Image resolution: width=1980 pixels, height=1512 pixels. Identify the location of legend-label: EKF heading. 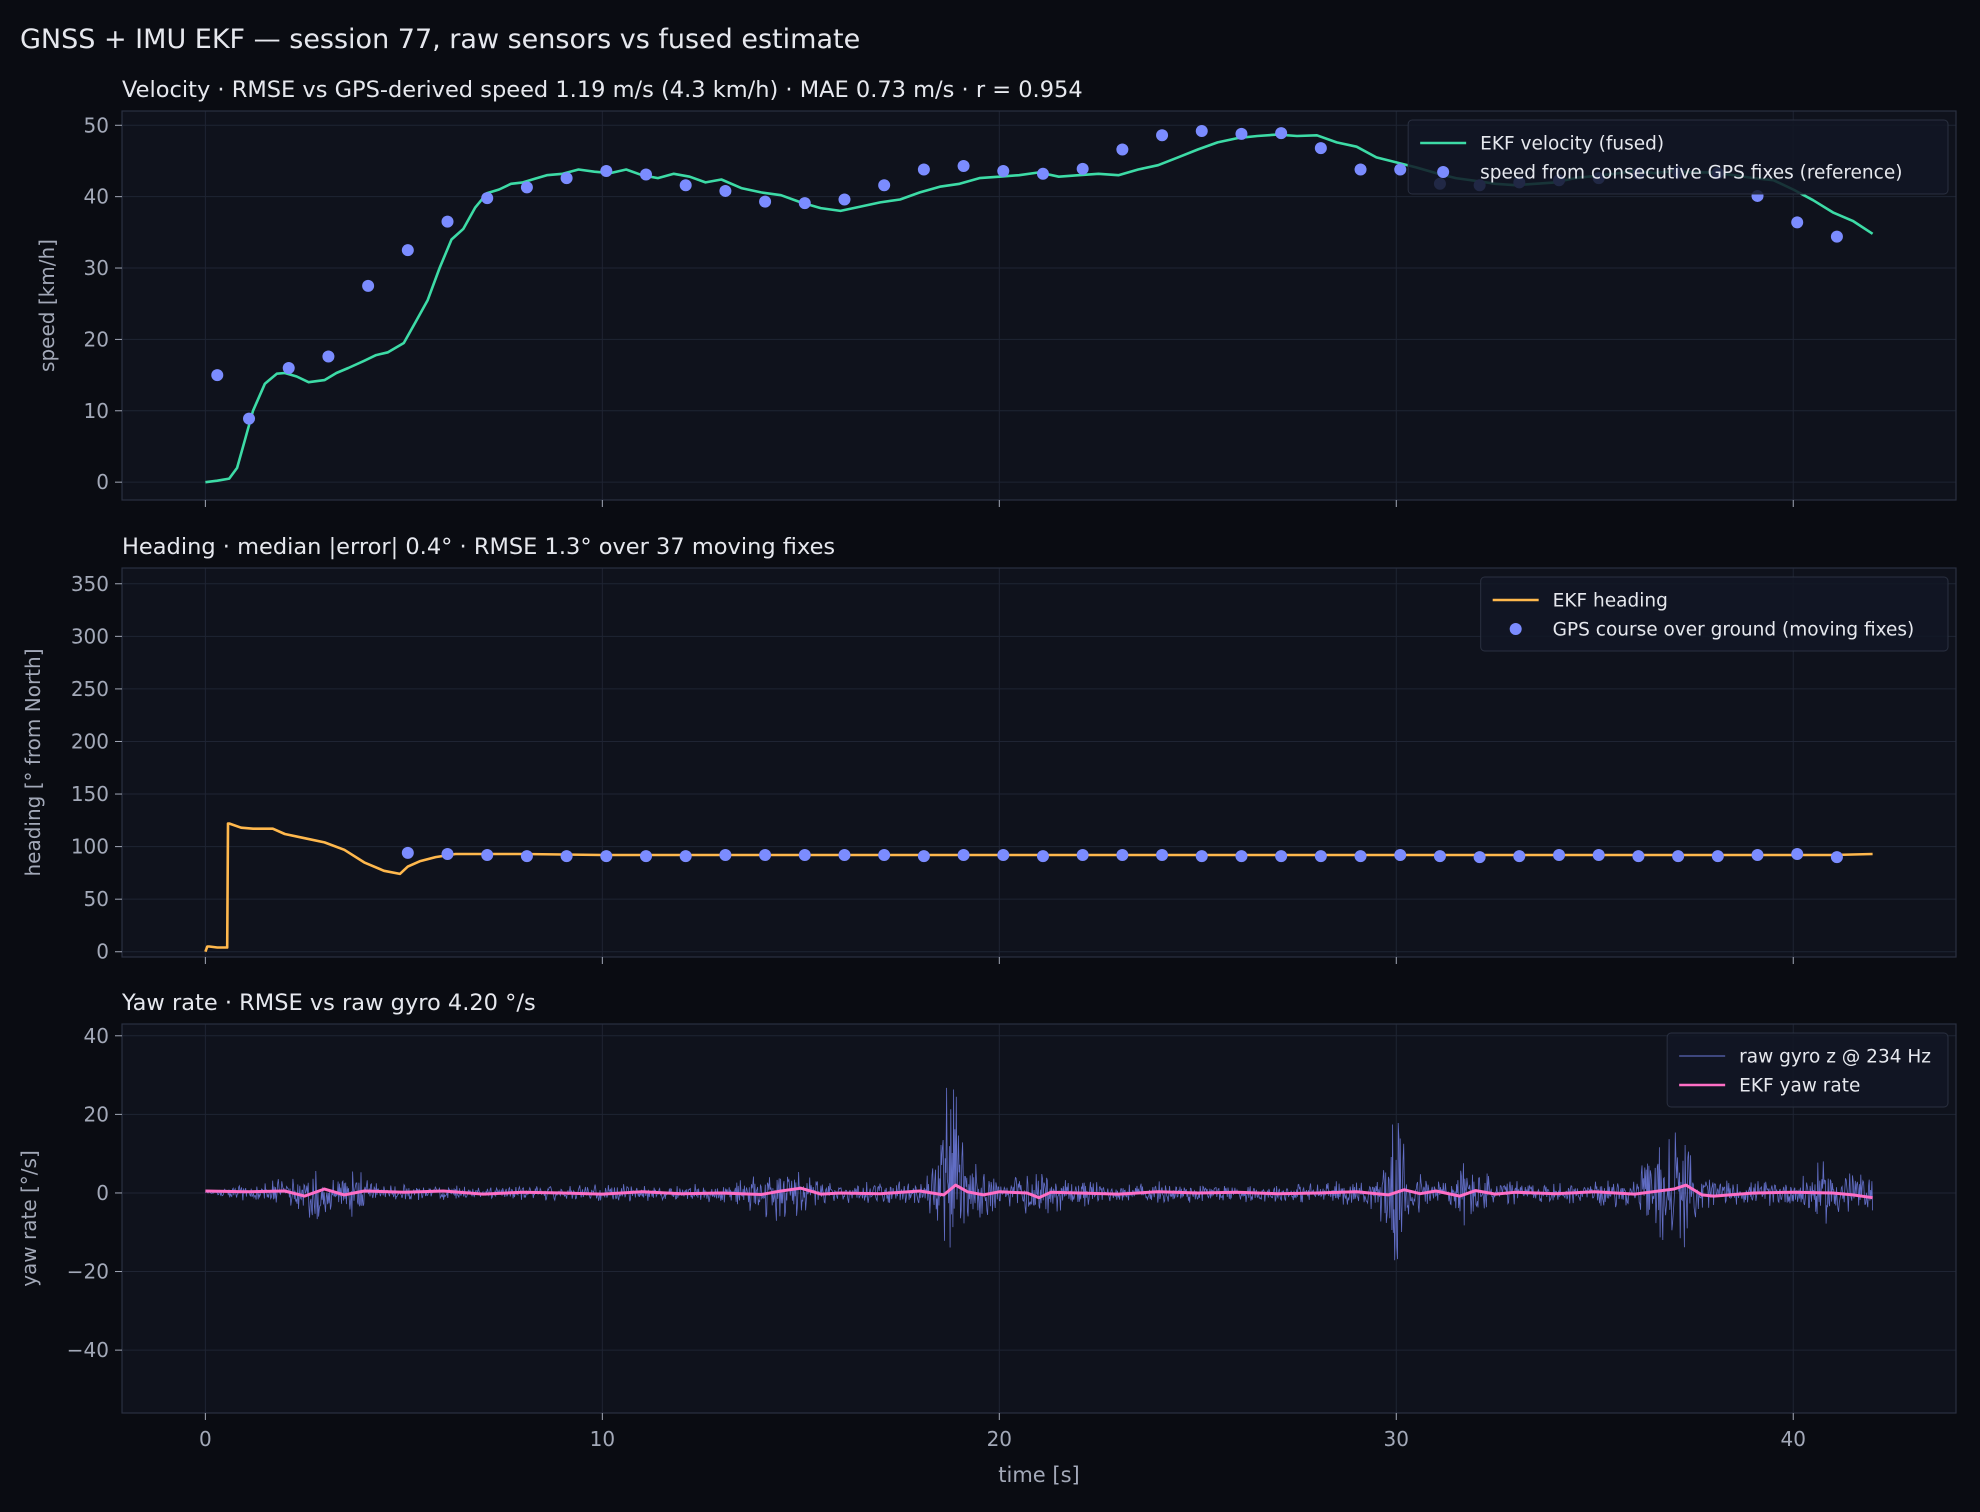
(1610, 601).